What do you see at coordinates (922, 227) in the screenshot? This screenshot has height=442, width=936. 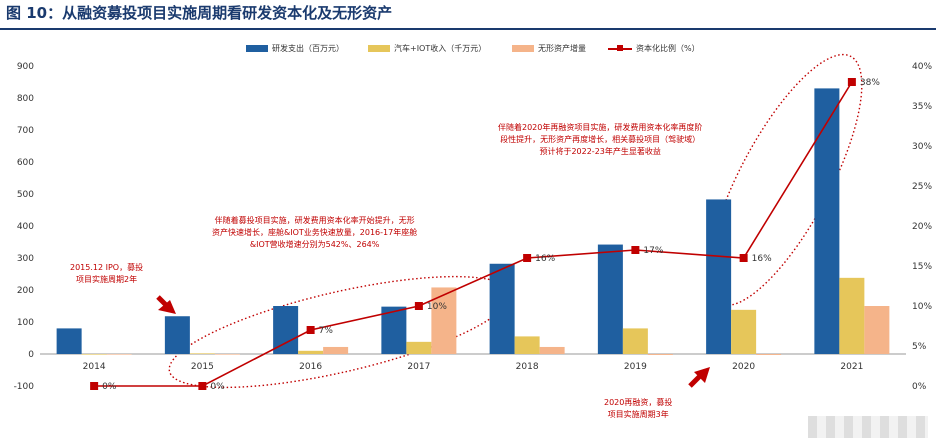 I see `y-right-tick-label: 20%` at bounding box center [922, 227].